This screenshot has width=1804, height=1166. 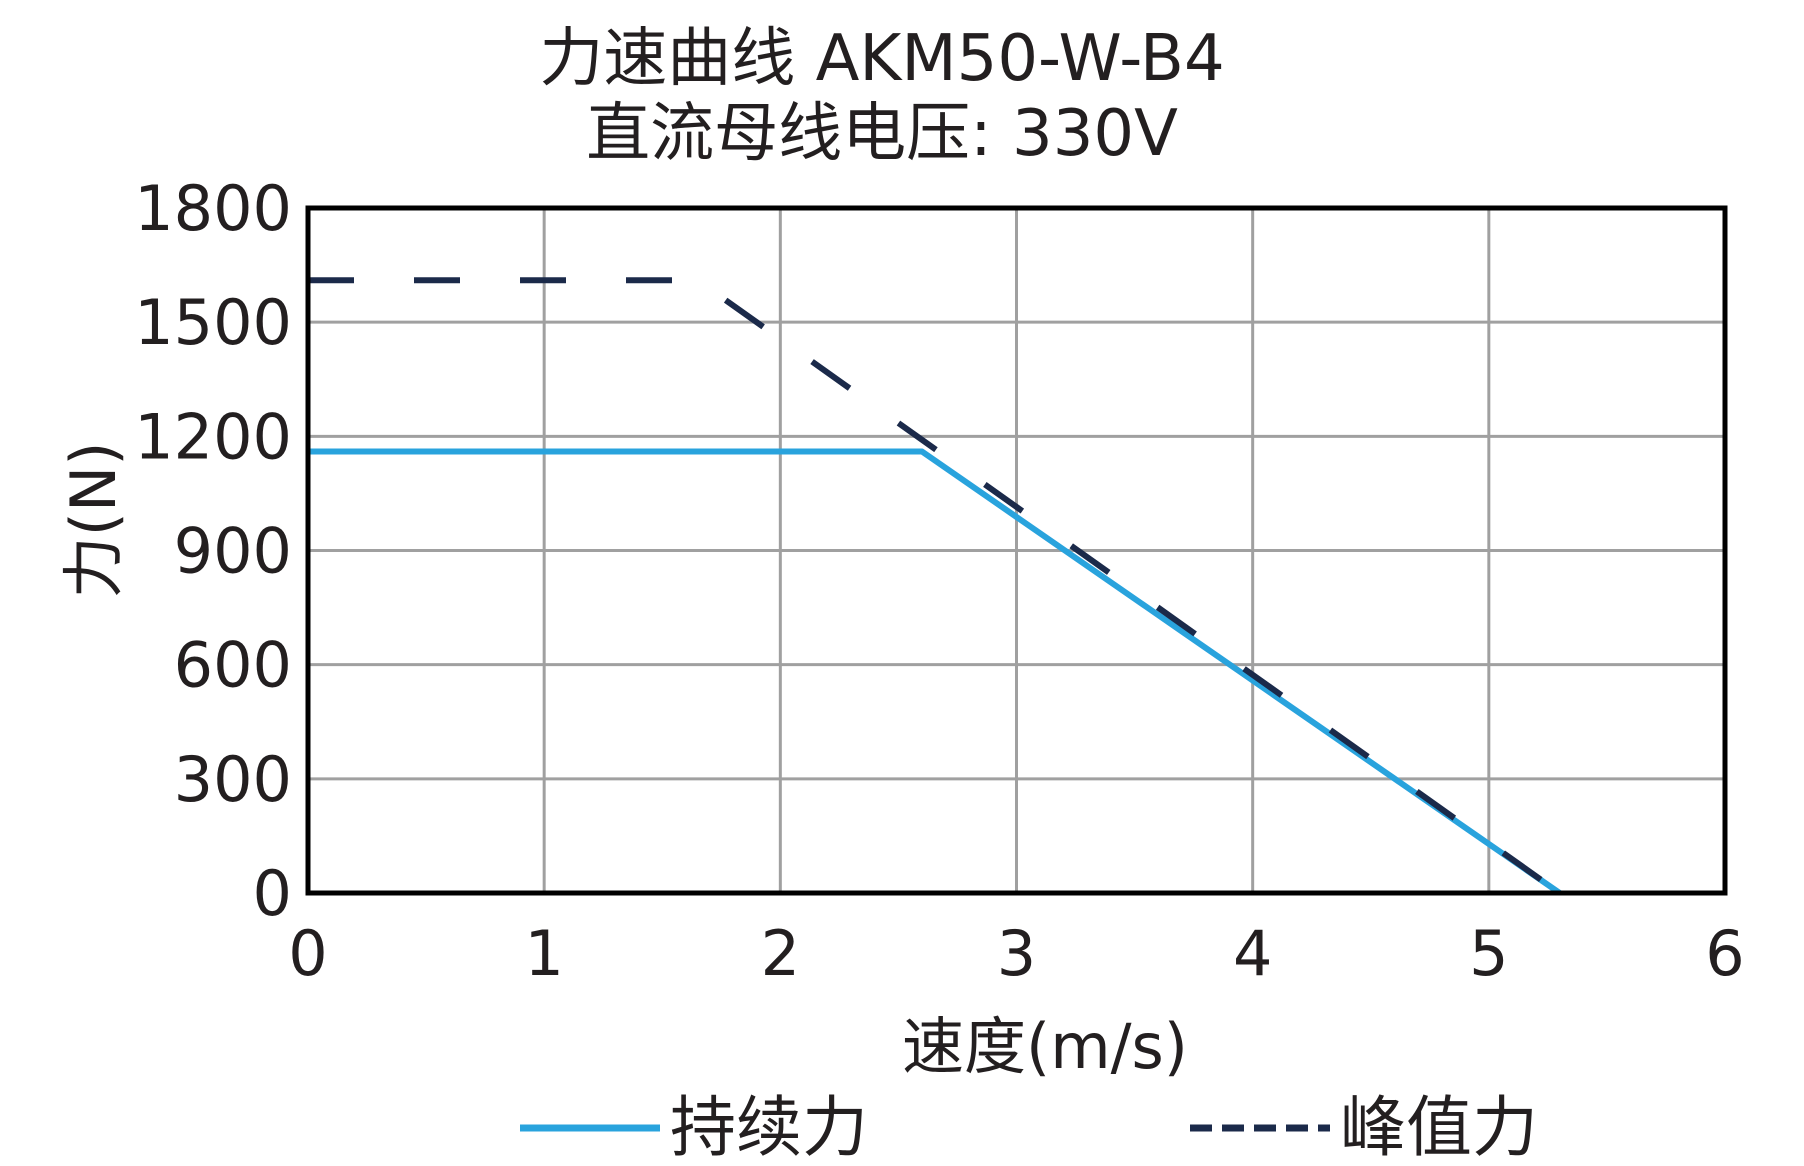 I want to click on chart-title: 力速曲线 AKM50-W-B4, so click(x=881, y=59).